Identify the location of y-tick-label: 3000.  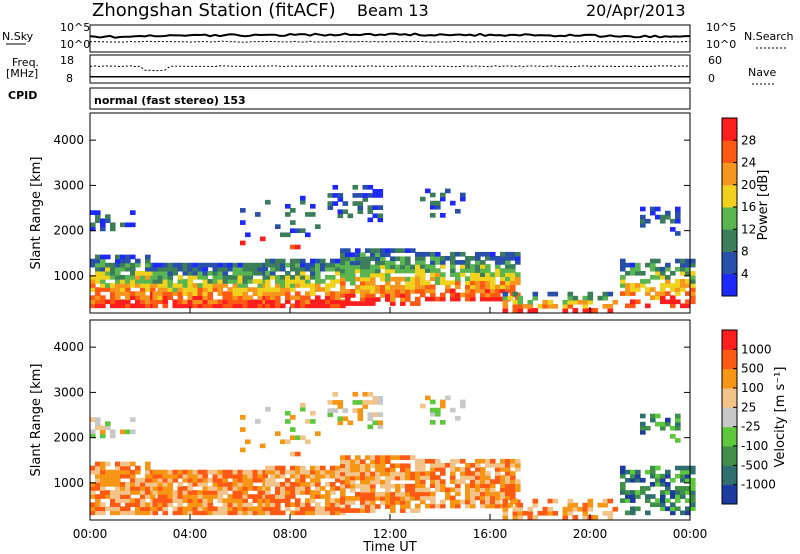
(68, 185).